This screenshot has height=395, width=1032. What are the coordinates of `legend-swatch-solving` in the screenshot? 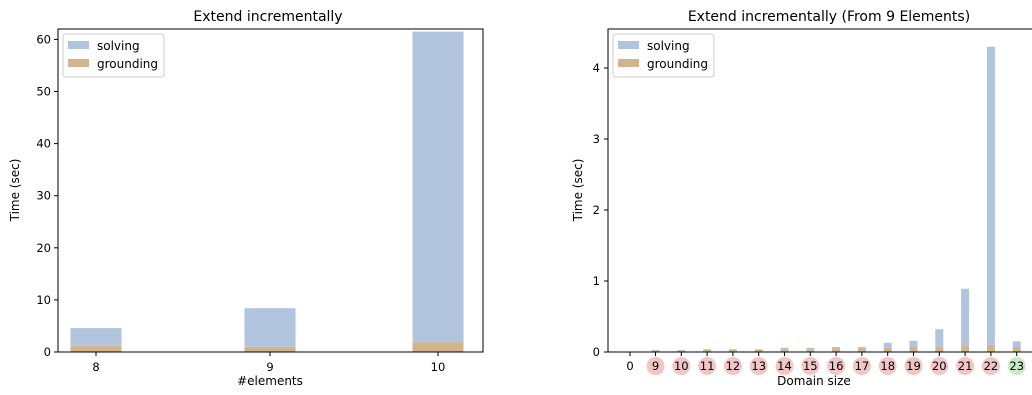 It's located at (78, 45).